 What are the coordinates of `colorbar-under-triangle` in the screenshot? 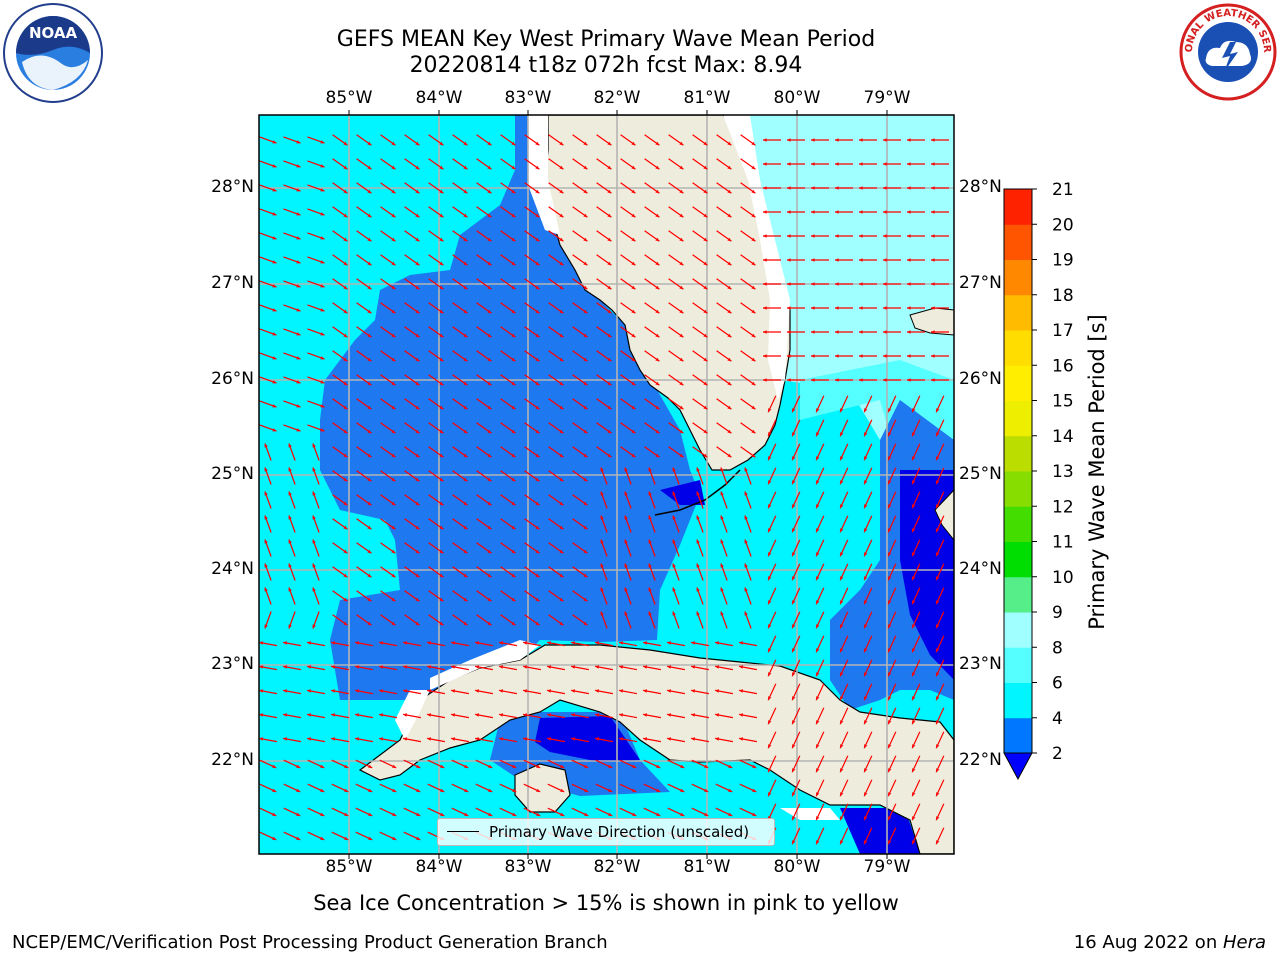 It's located at (1018, 766).